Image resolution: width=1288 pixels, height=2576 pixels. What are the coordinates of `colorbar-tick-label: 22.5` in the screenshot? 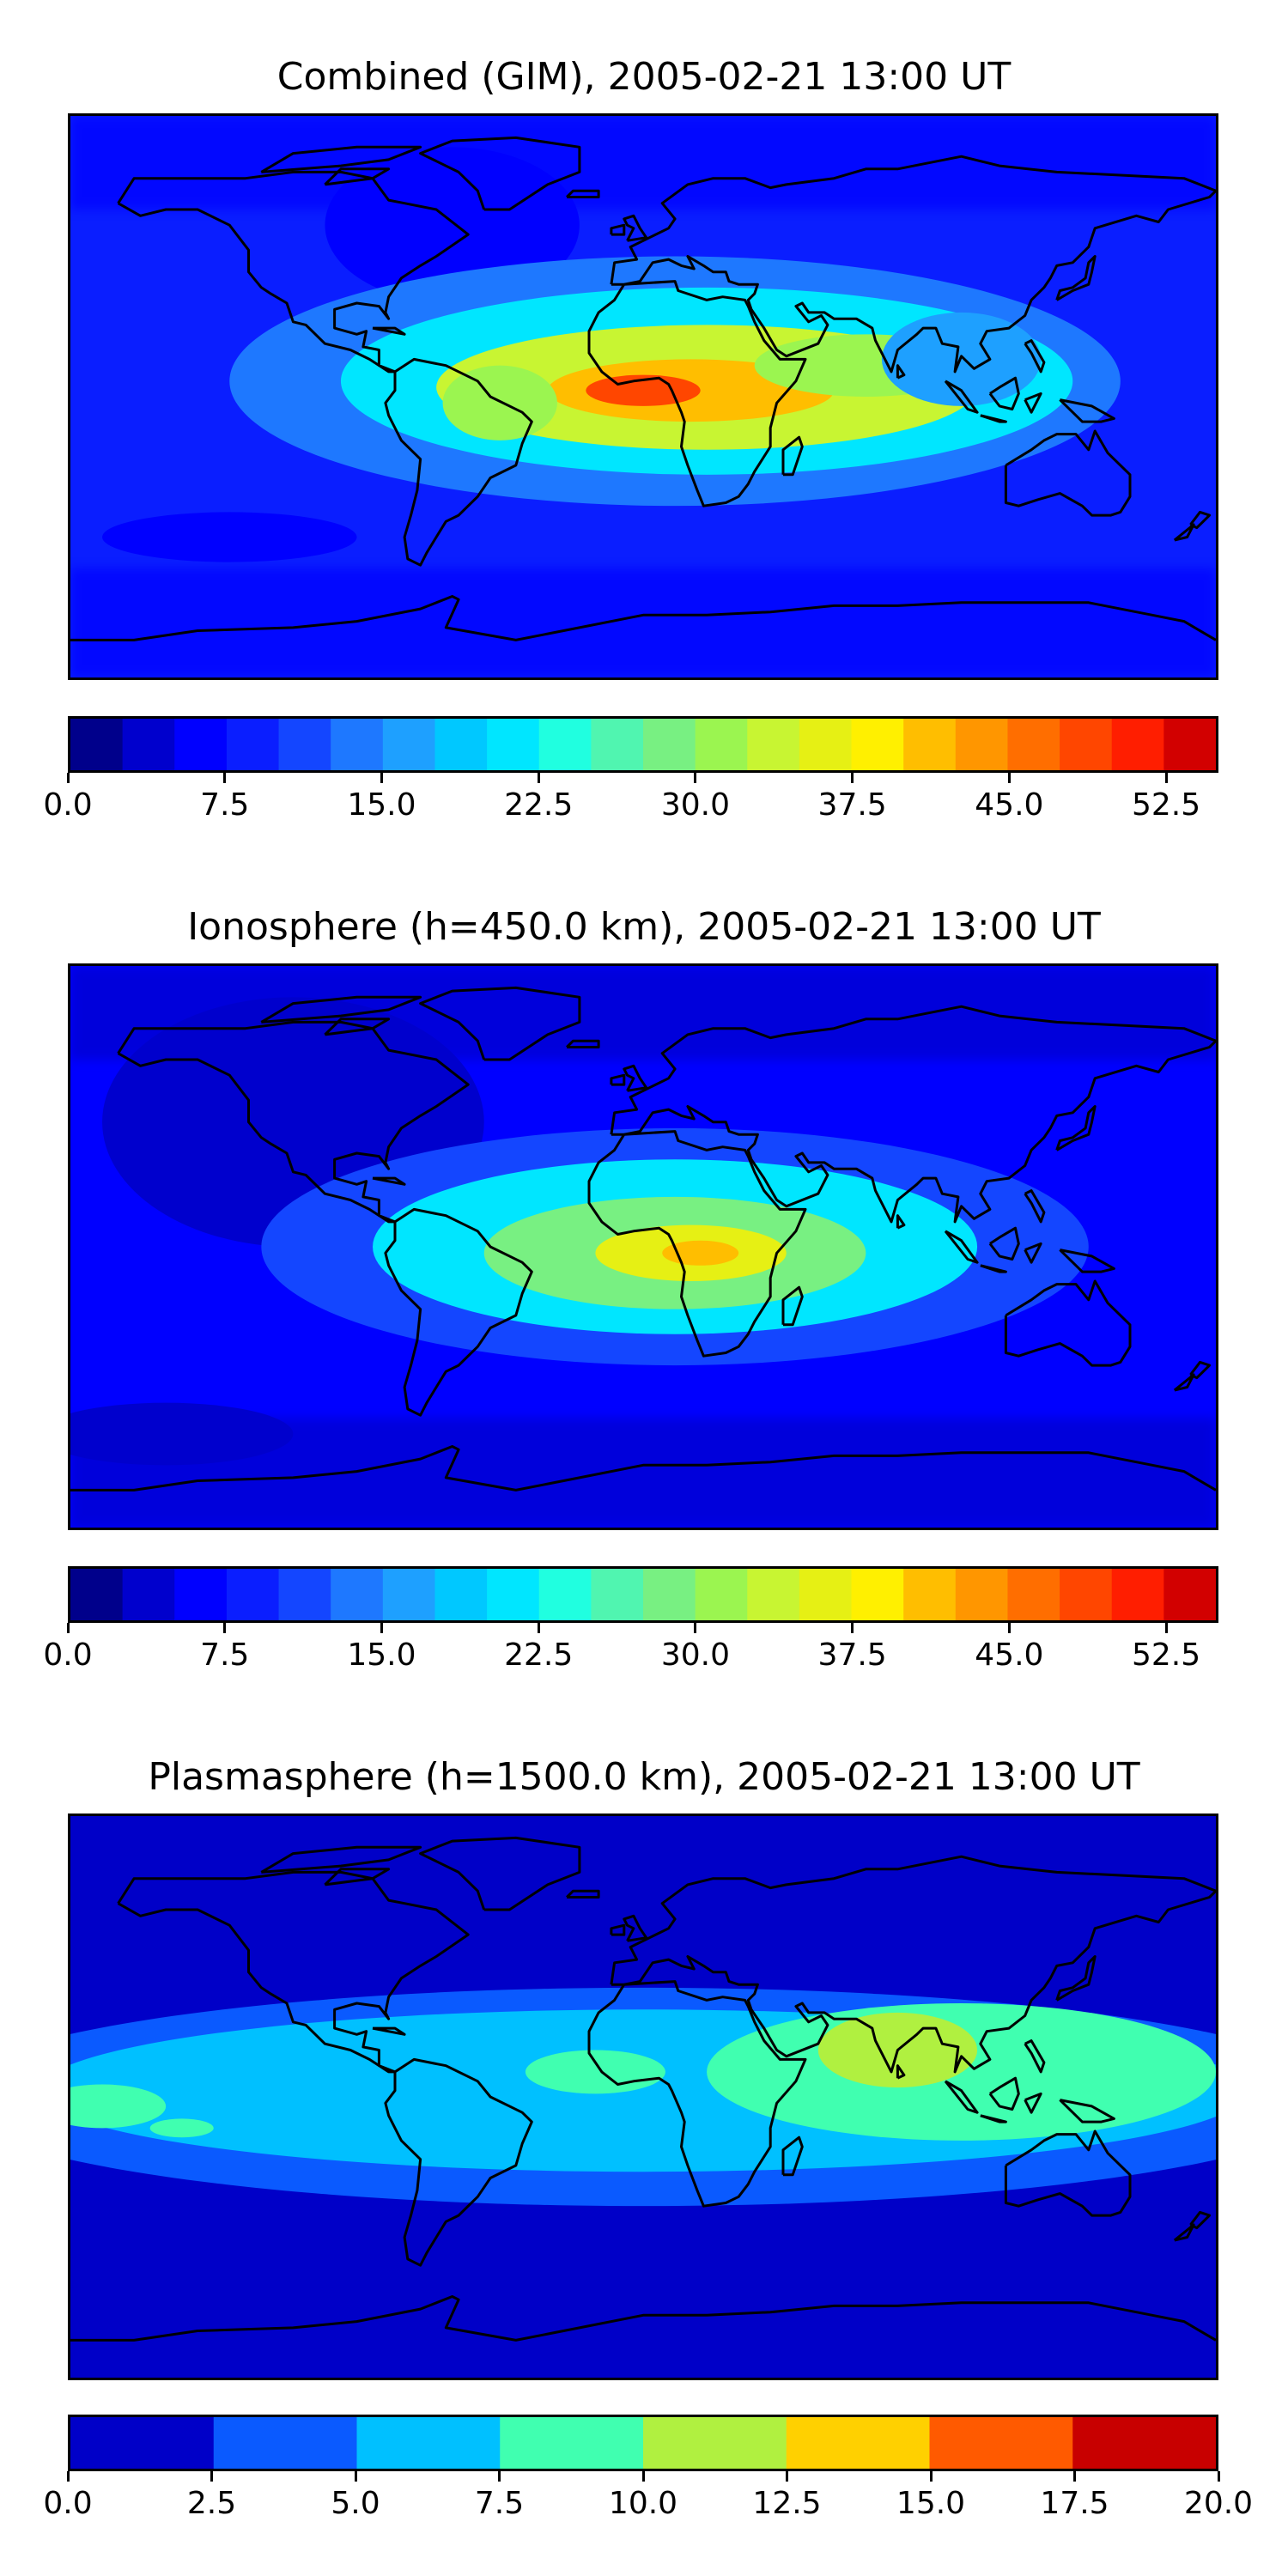 It's located at (539, 1655).